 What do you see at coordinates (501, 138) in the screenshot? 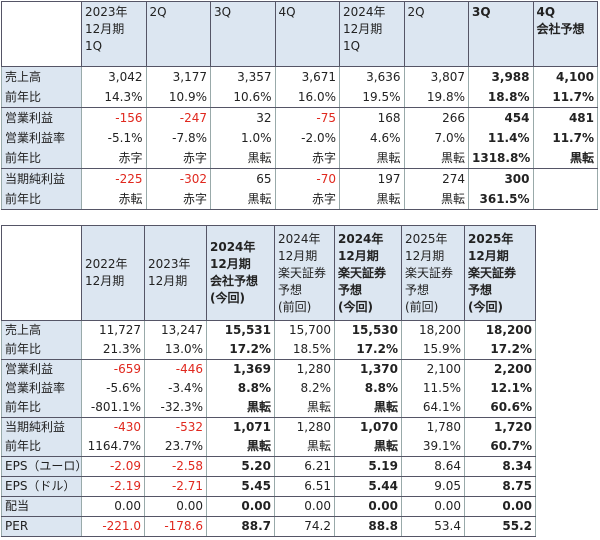
I see `cell: 11.4%` at bounding box center [501, 138].